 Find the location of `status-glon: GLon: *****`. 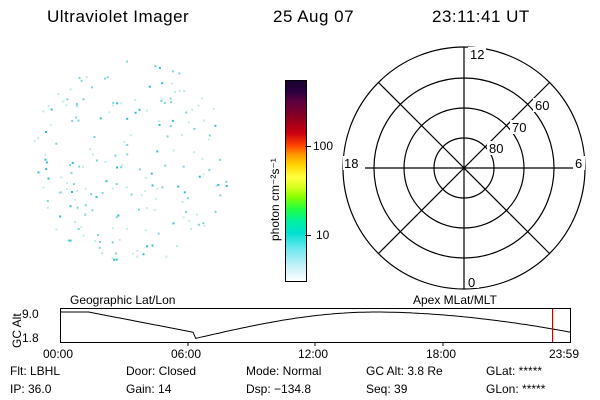

status-glon: GLon: ***** is located at coordinates (516, 389).